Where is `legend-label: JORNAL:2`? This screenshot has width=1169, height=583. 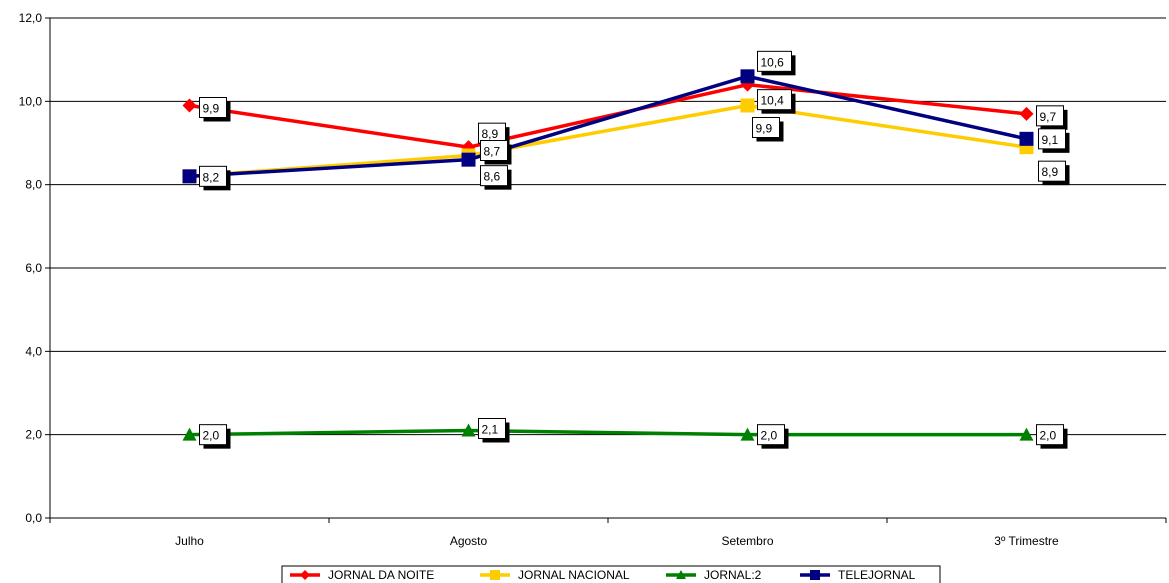 legend-label: JORNAL:2 is located at coordinates (733, 575).